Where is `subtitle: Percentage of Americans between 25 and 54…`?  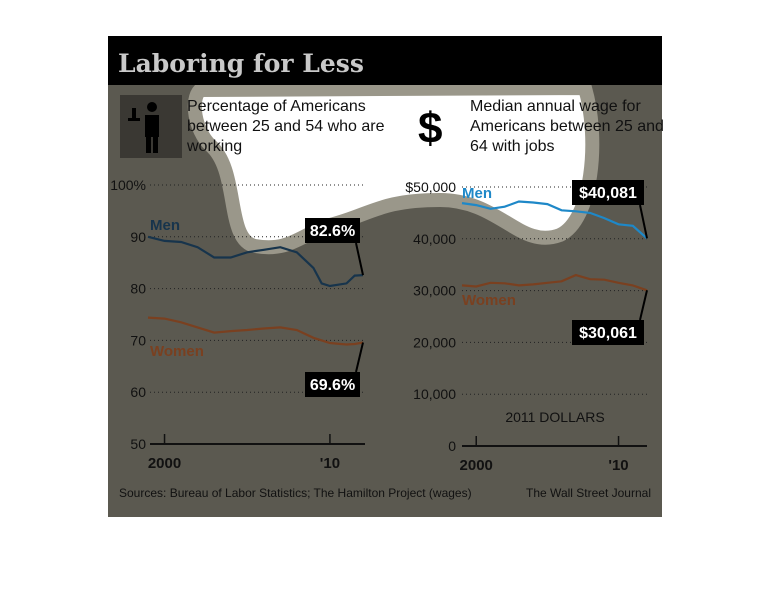
subtitle: Percentage of Americans between 25 and 54… is located at coordinates (285, 126).